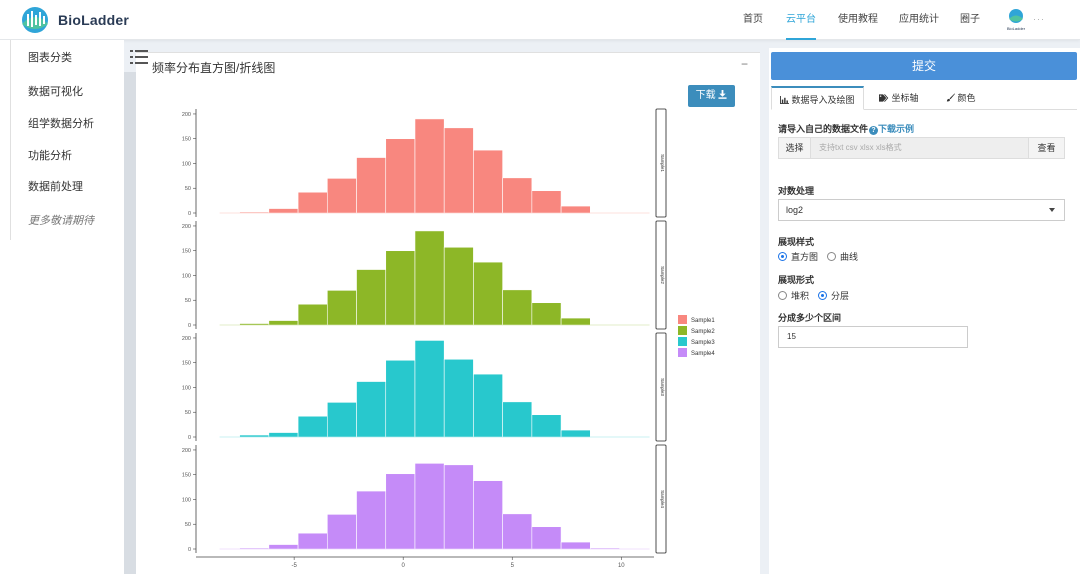 This screenshot has height=574, width=1080. I want to click on legend-label: Sample4, so click(703, 354).